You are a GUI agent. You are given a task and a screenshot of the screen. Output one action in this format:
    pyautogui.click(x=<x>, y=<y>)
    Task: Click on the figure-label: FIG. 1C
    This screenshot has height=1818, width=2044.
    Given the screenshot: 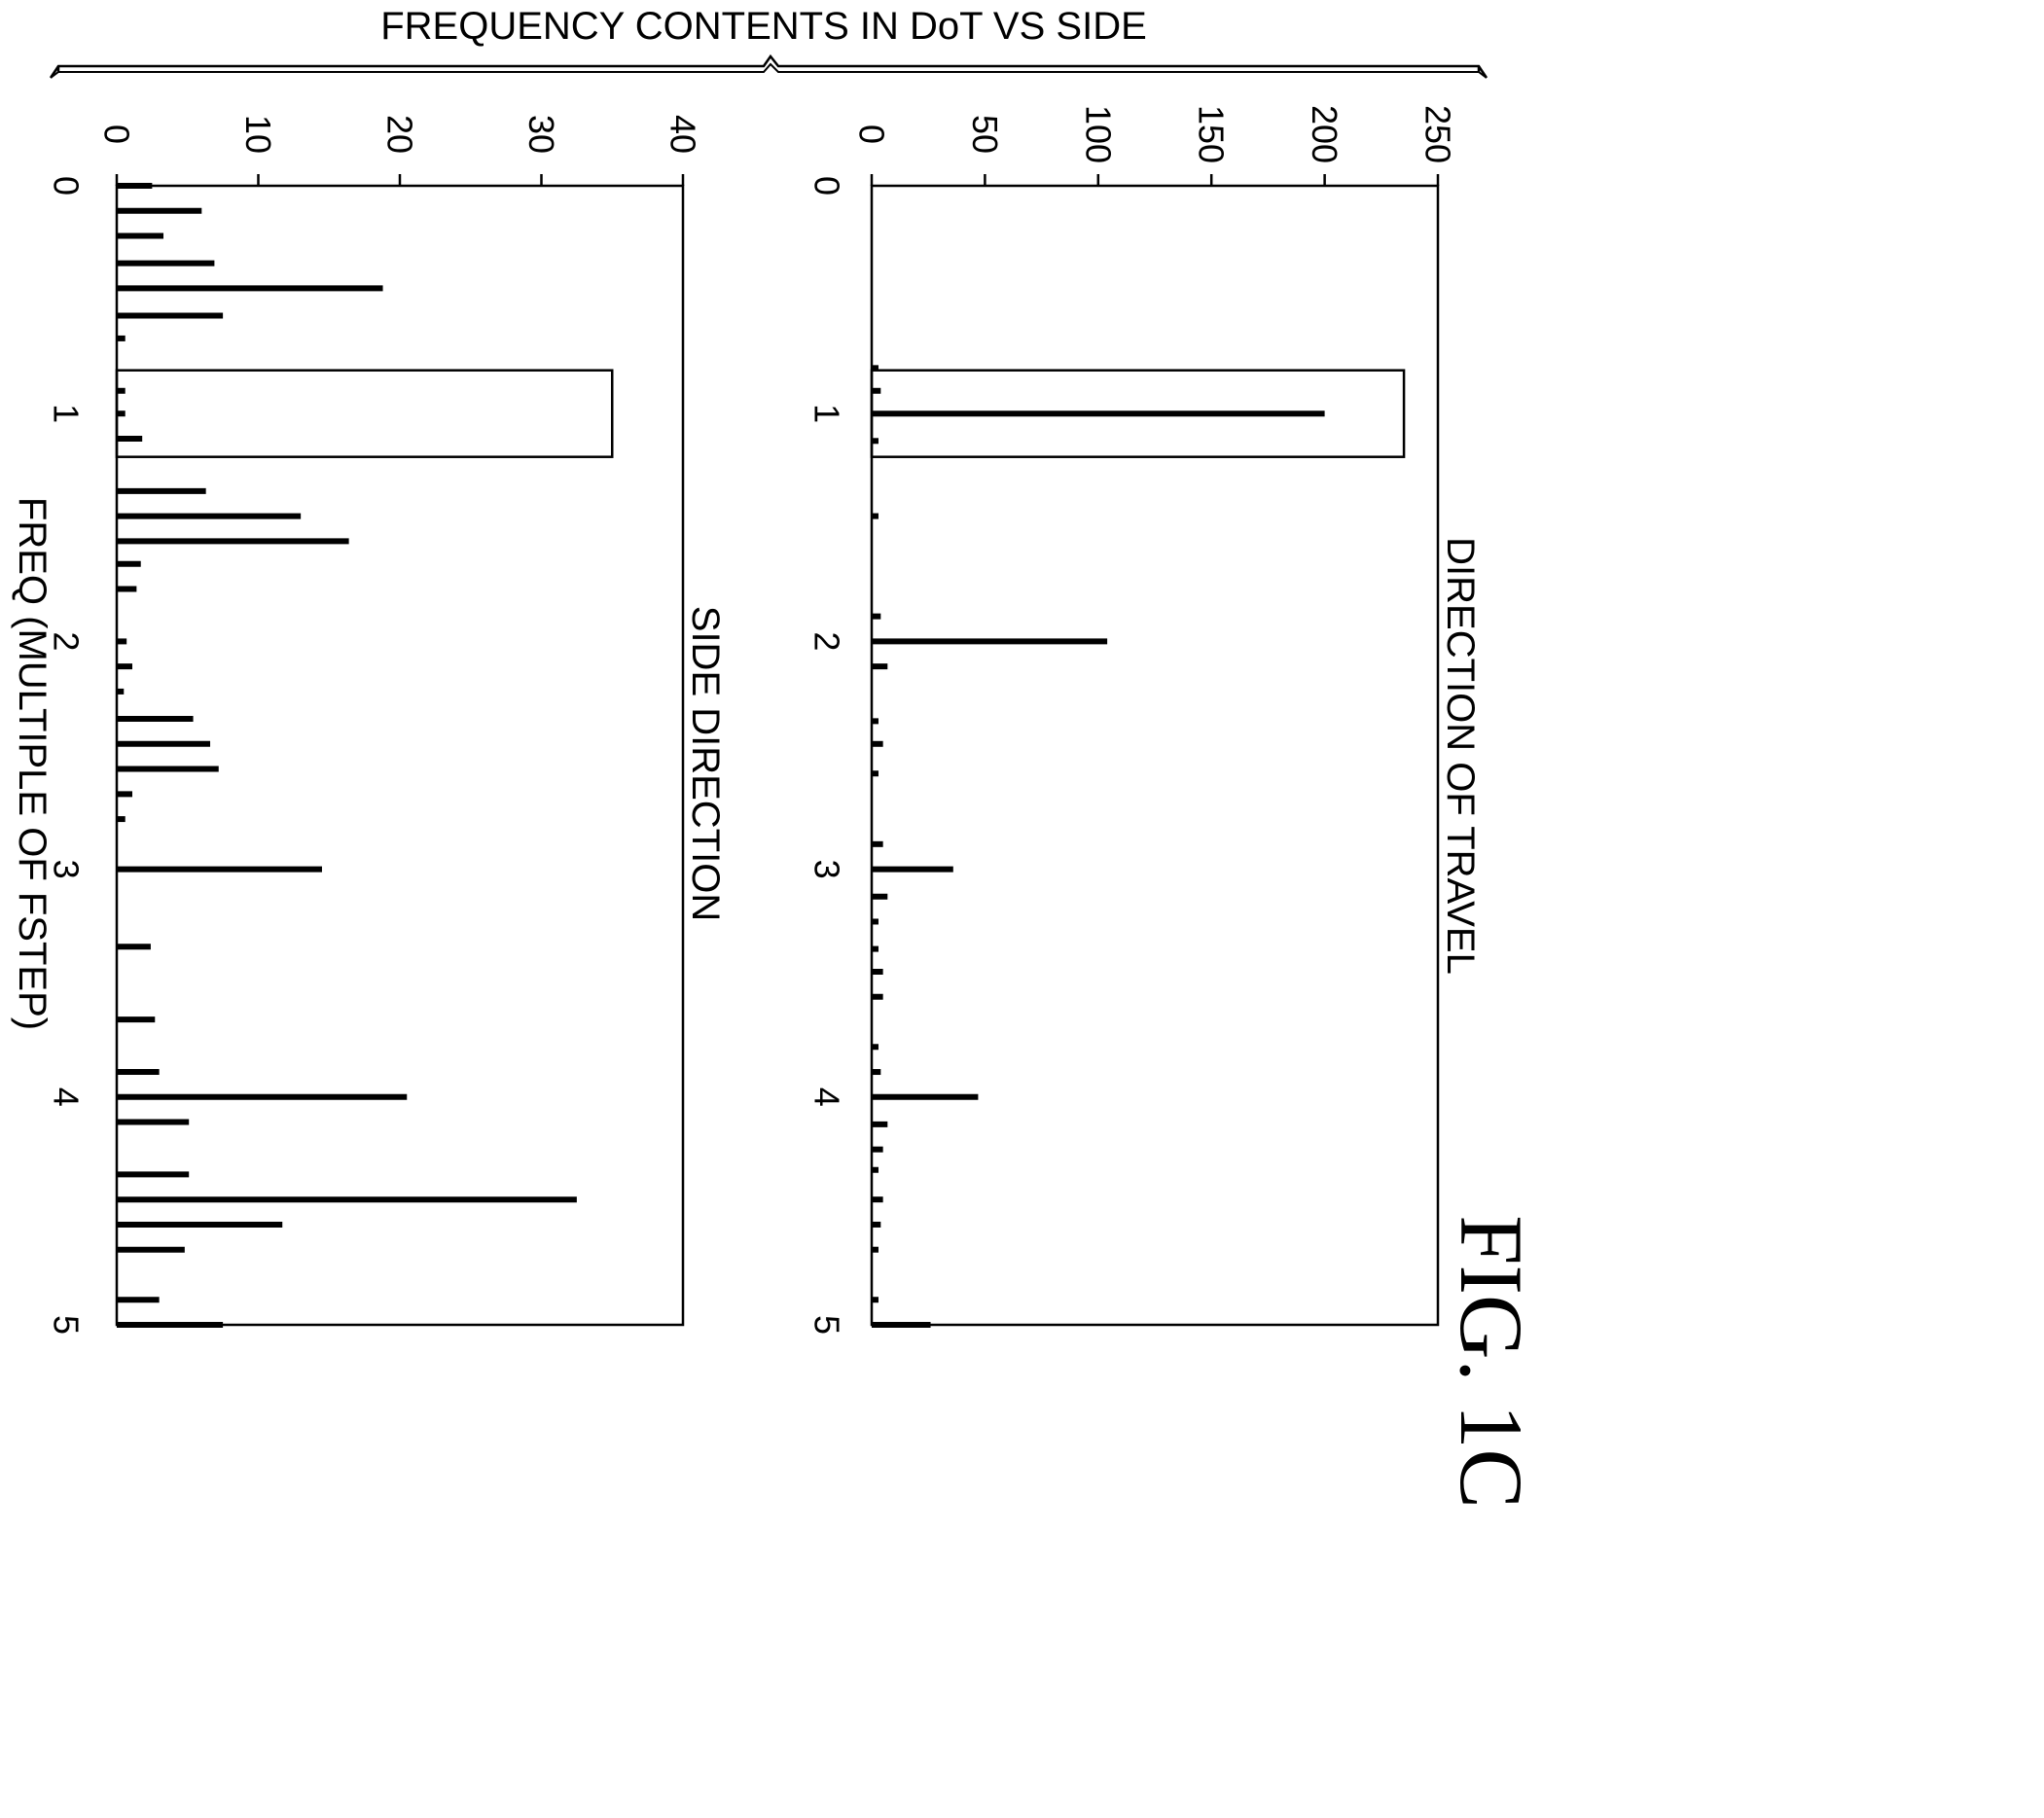 What is the action you would take?
    pyautogui.click(x=1492, y=1362)
    